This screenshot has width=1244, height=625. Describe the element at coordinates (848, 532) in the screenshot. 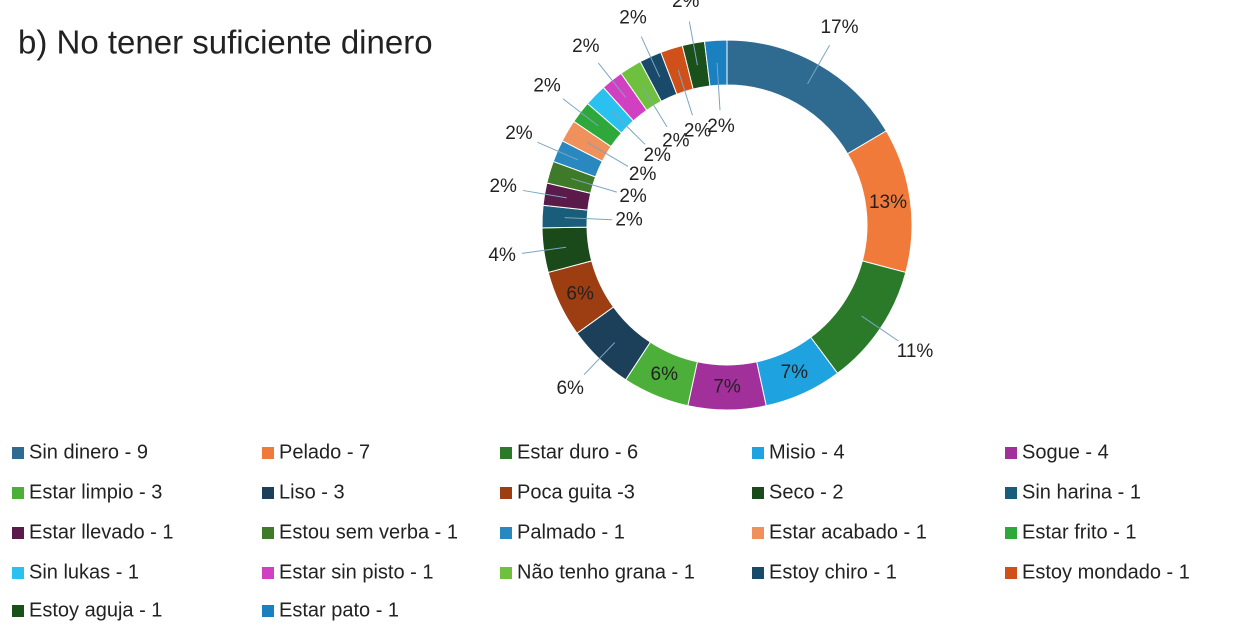

I see `legend-label: Estar acabado - 1` at that location.